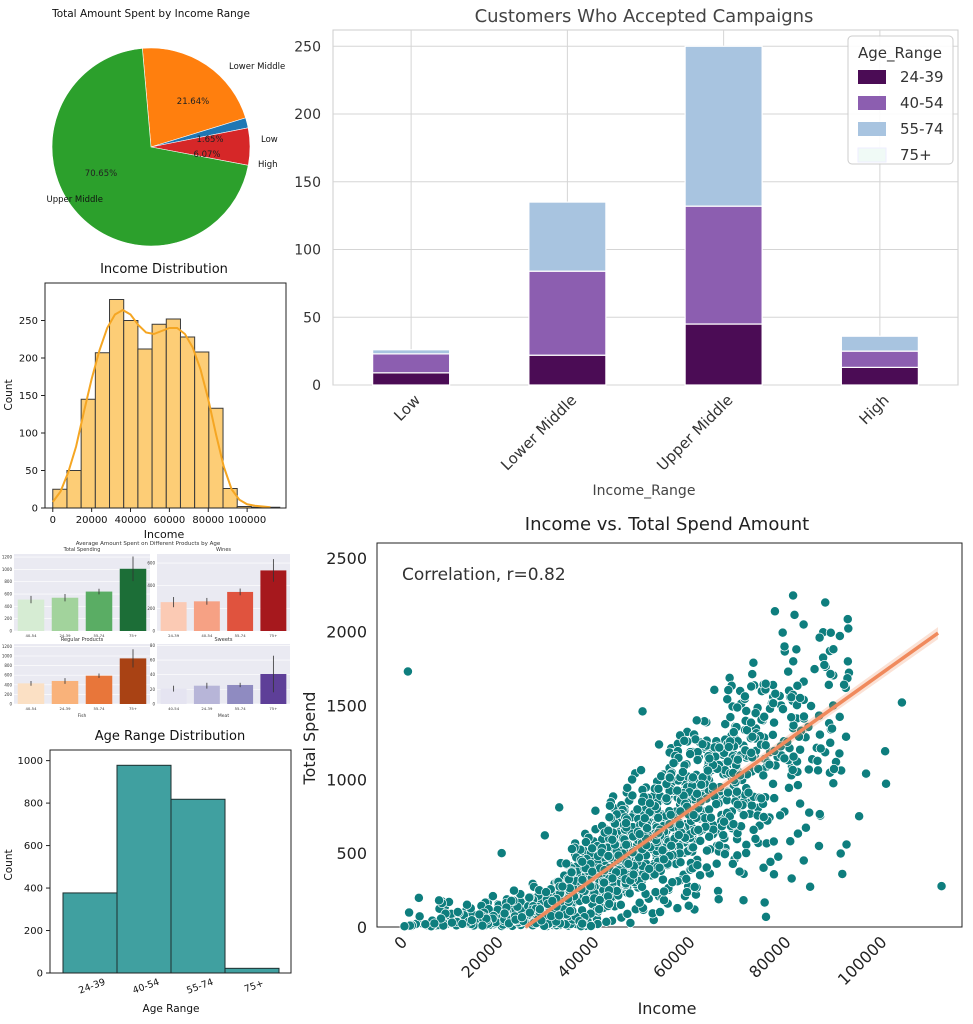 The width and height of the screenshot is (973, 1024). I want to click on pie-title: Total Amount Spent by Income Range, so click(150, 14).